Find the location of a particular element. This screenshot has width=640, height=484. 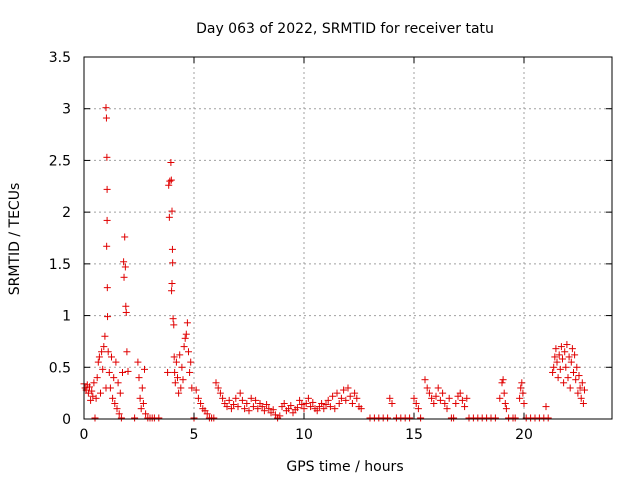

y-axis-label: SRMTID / TECUs is located at coordinates (15, 239).